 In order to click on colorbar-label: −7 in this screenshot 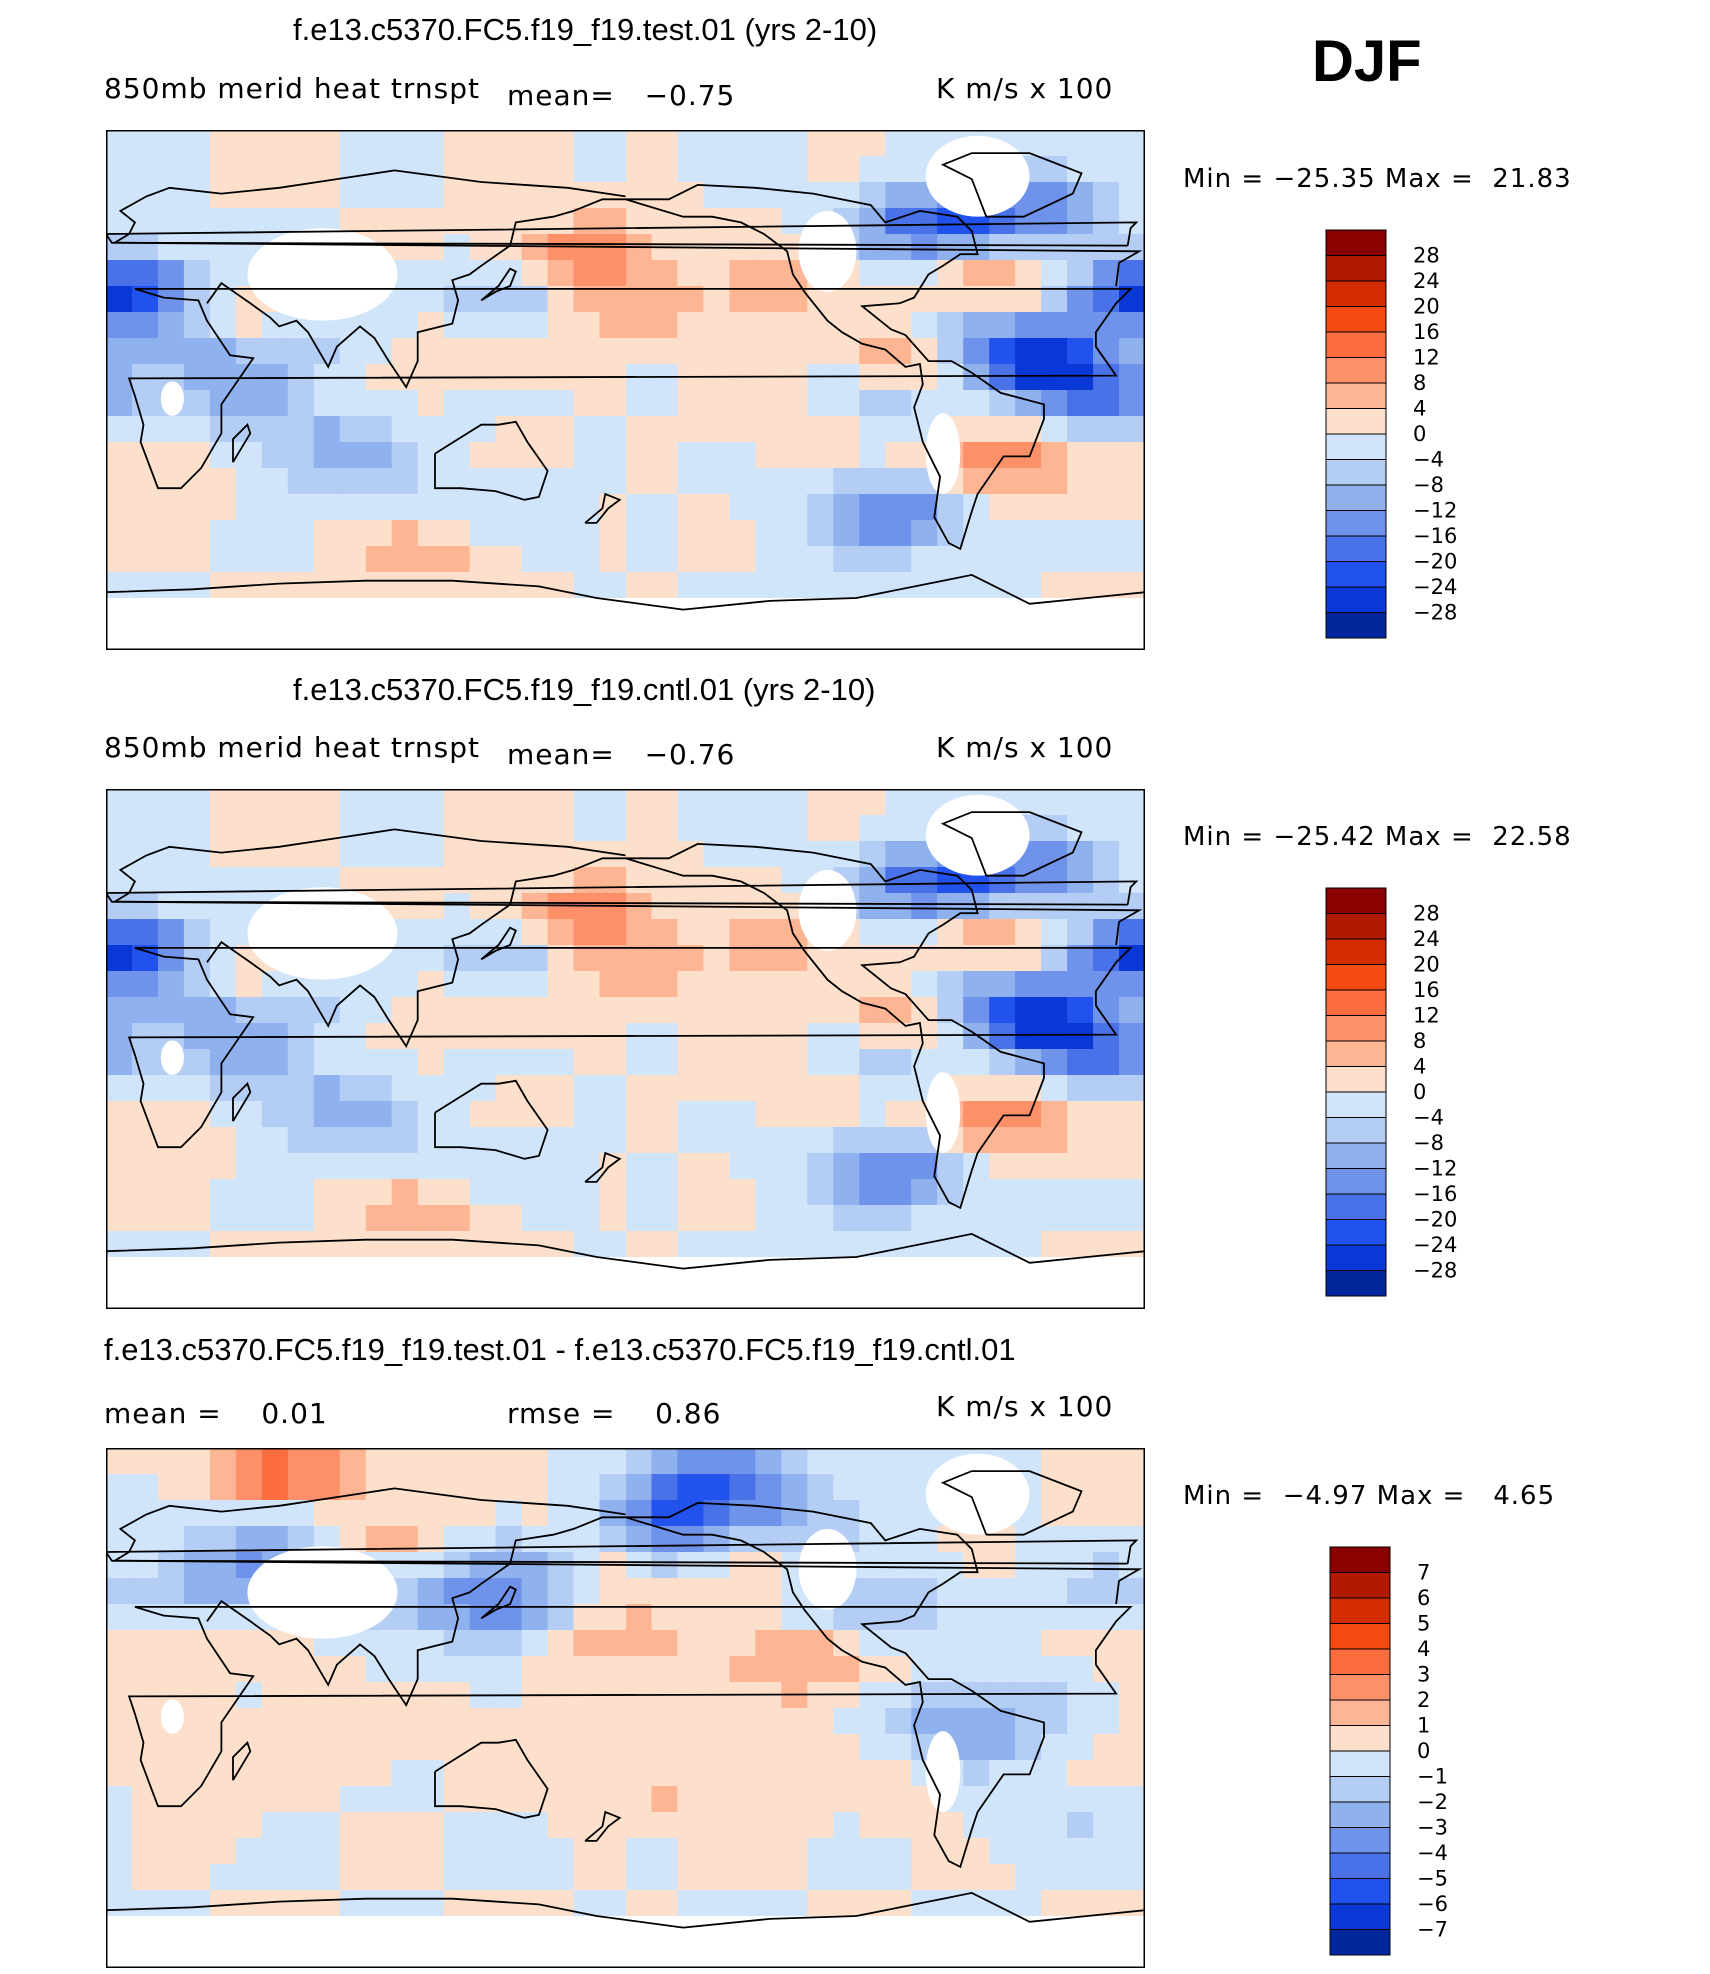, I will do `click(1432, 1930)`.